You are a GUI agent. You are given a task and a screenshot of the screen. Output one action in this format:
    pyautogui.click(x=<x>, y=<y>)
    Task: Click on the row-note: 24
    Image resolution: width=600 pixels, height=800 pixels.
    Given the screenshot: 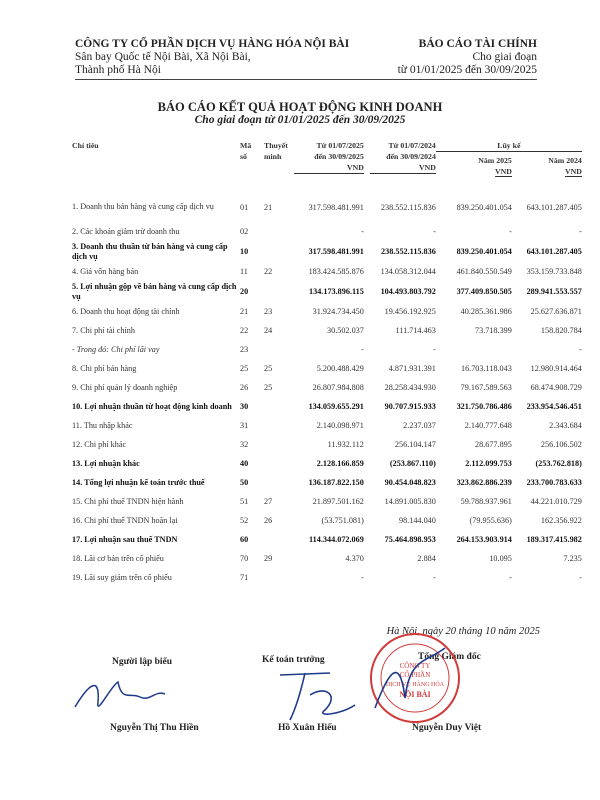 What is the action you would take?
    pyautogui.click(x=268, y=330)
    